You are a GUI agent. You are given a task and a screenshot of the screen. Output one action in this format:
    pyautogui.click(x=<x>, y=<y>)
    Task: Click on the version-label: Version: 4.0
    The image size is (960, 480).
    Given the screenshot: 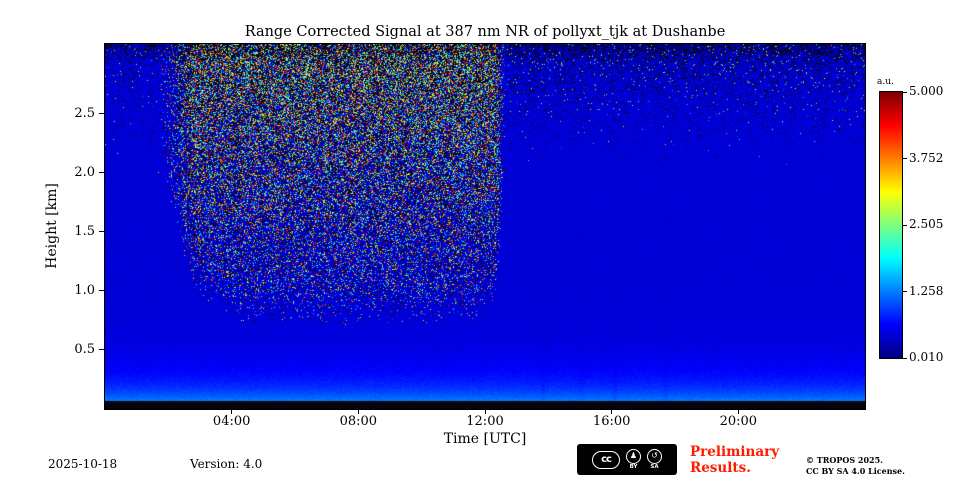 What is the action you would take?
    pyautogui.click(x=226, y=464)
    